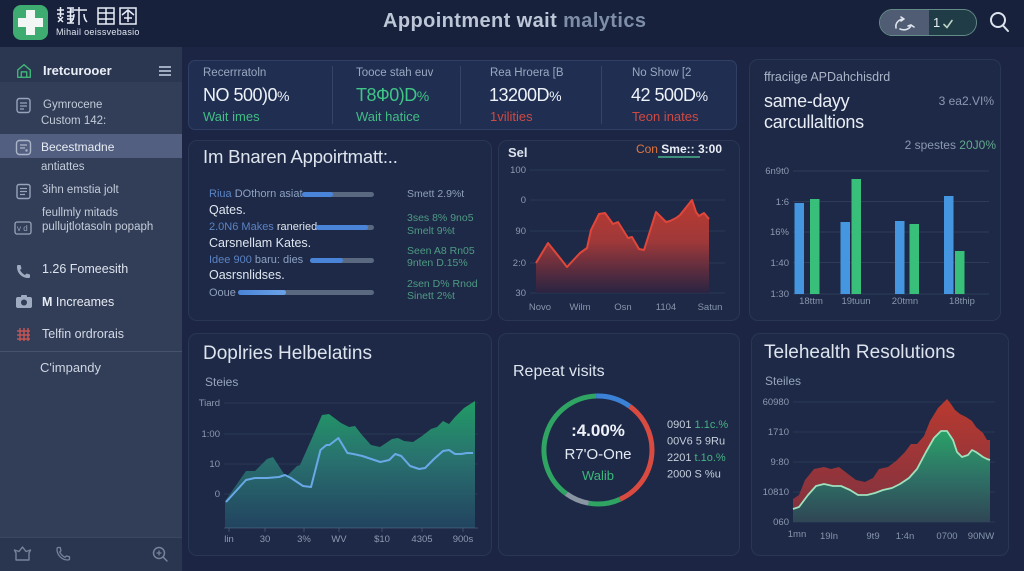  What do you see at coordinates (859, 352) in the screenshot?
I see `svg-text: Telehealth Resolutions` at bounding box center [859, 352].